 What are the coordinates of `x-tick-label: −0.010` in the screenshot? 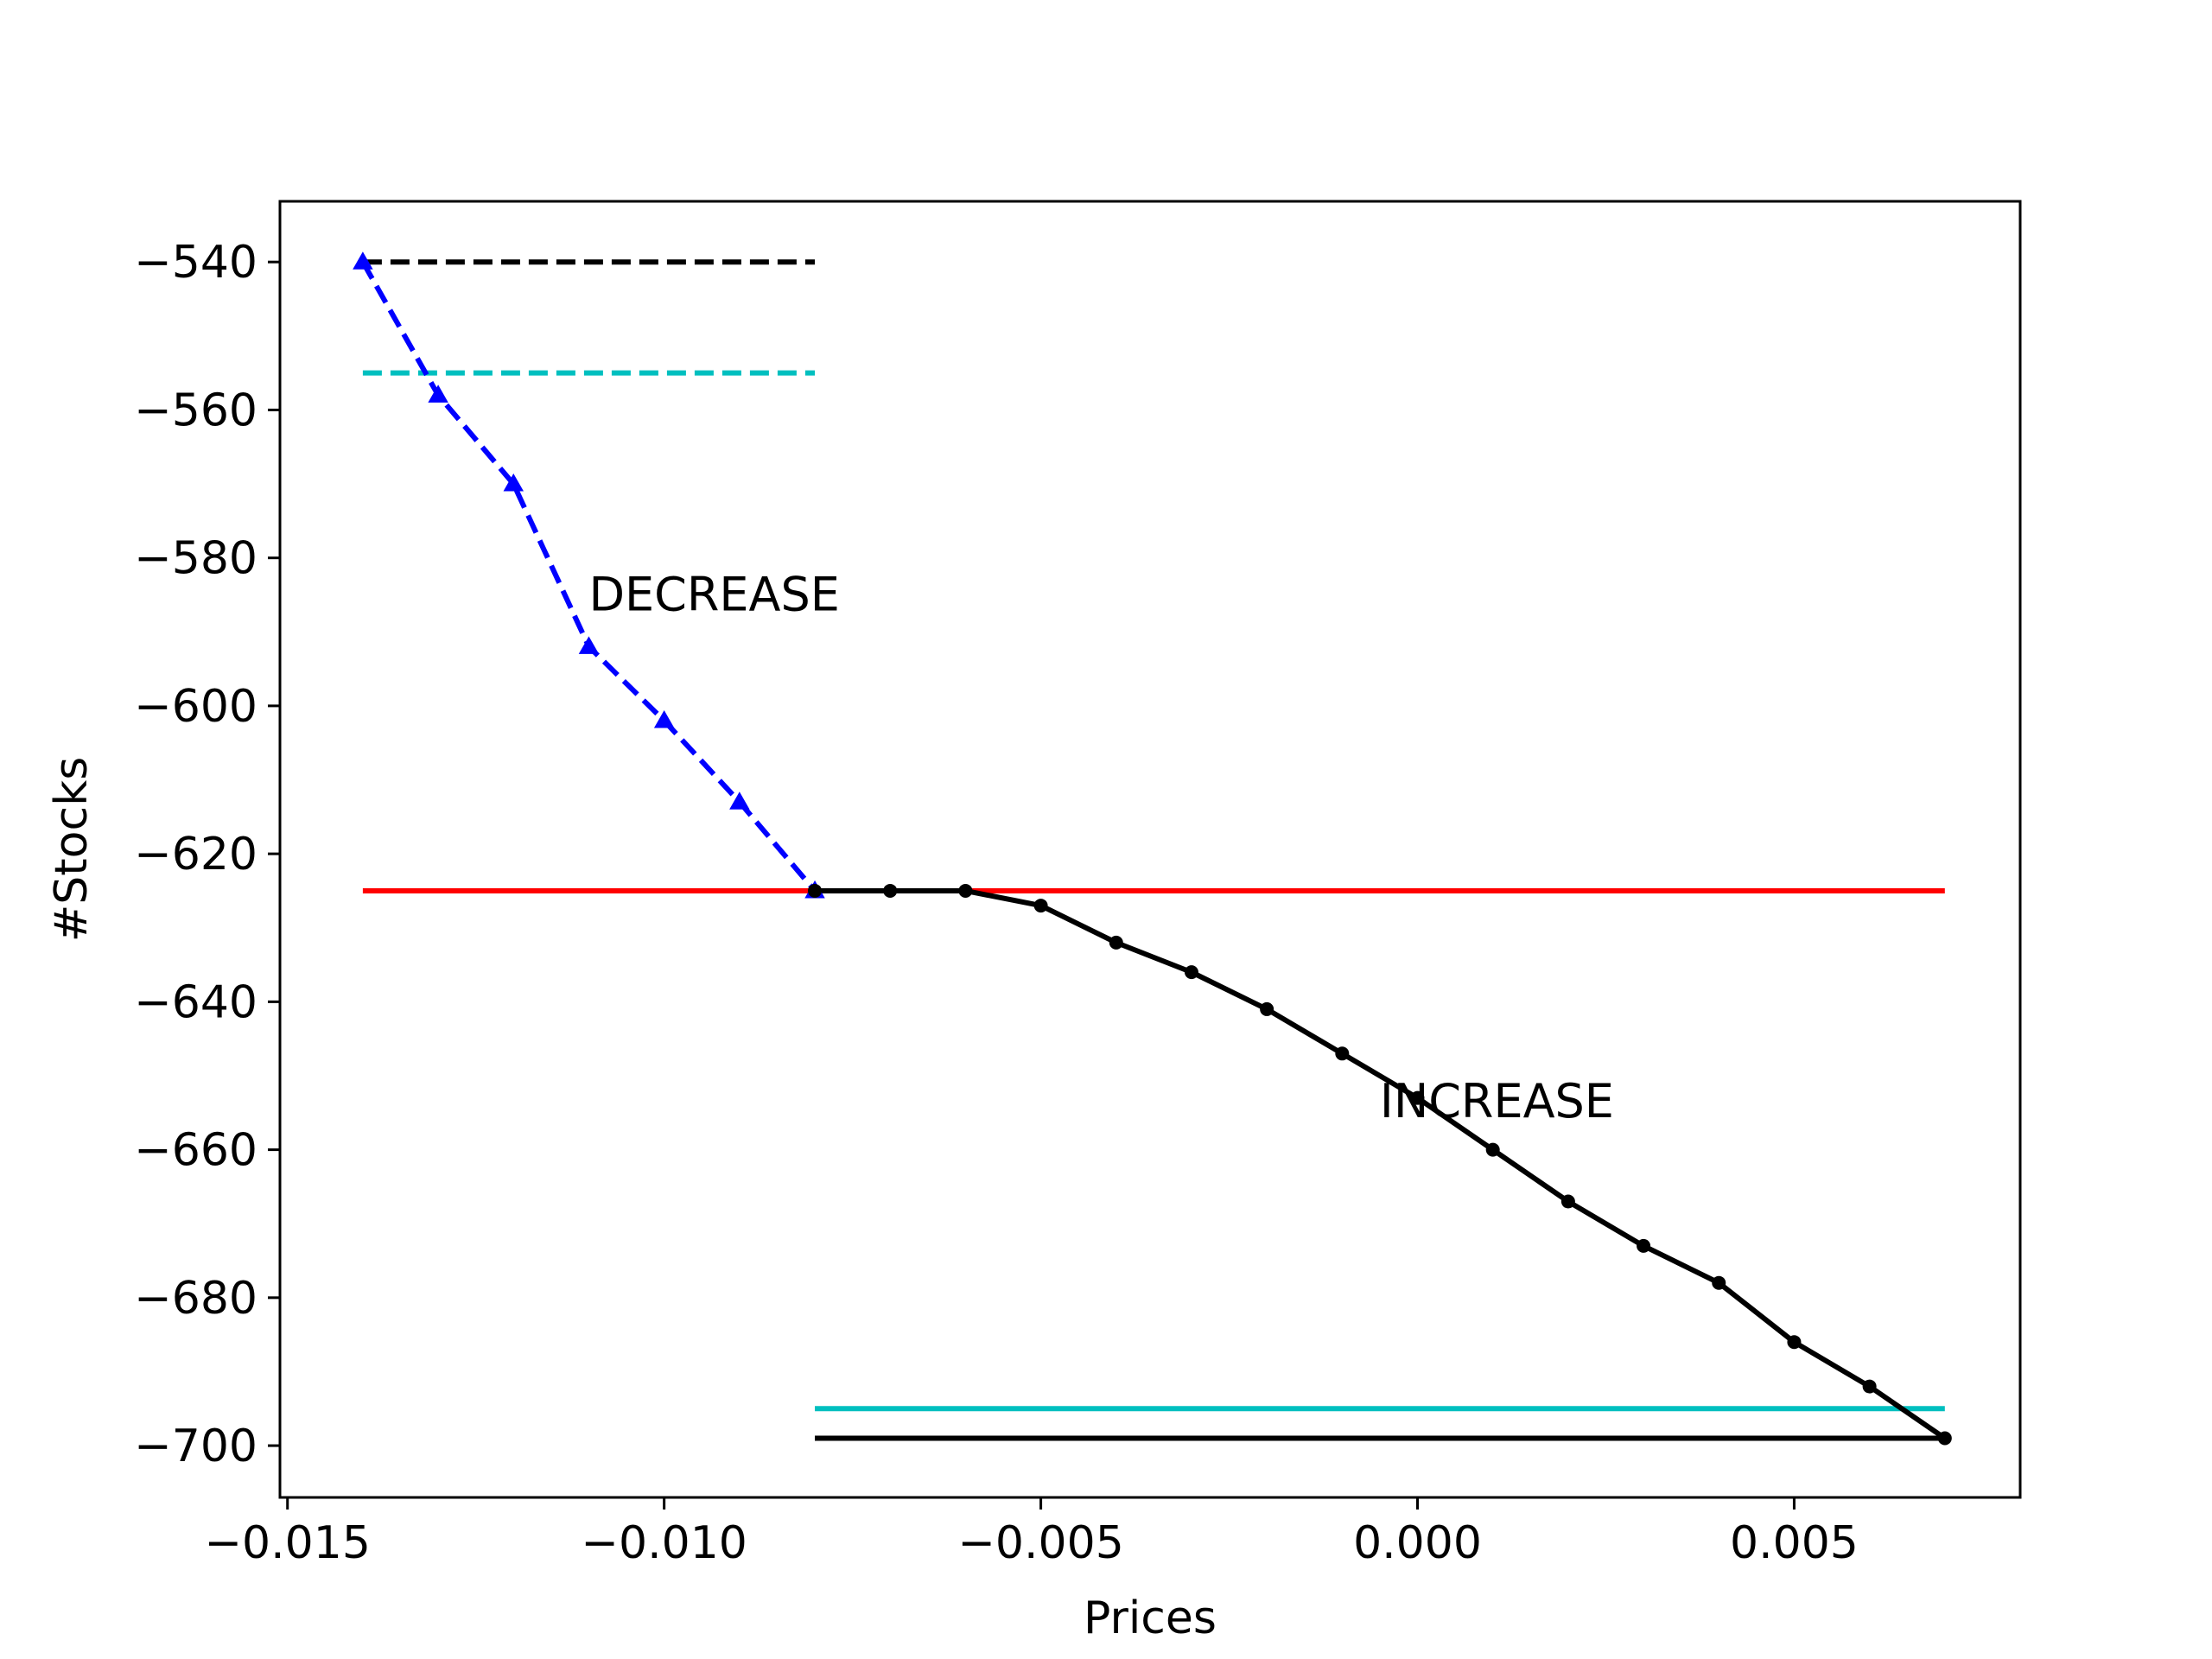 It's located at (664, 1543).